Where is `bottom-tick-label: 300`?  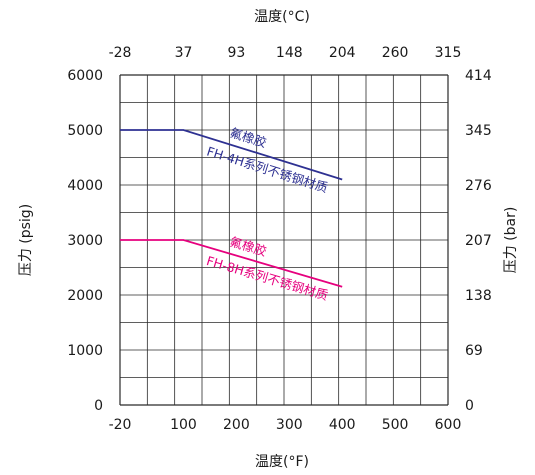 bottom-tick-label: 300 is located at coordinates (289, 425).